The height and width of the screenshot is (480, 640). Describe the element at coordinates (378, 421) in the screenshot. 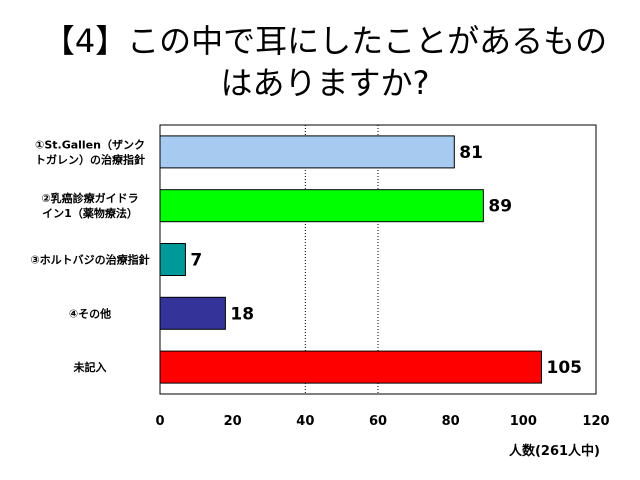

I see `x-tick-60: 60` at that location.